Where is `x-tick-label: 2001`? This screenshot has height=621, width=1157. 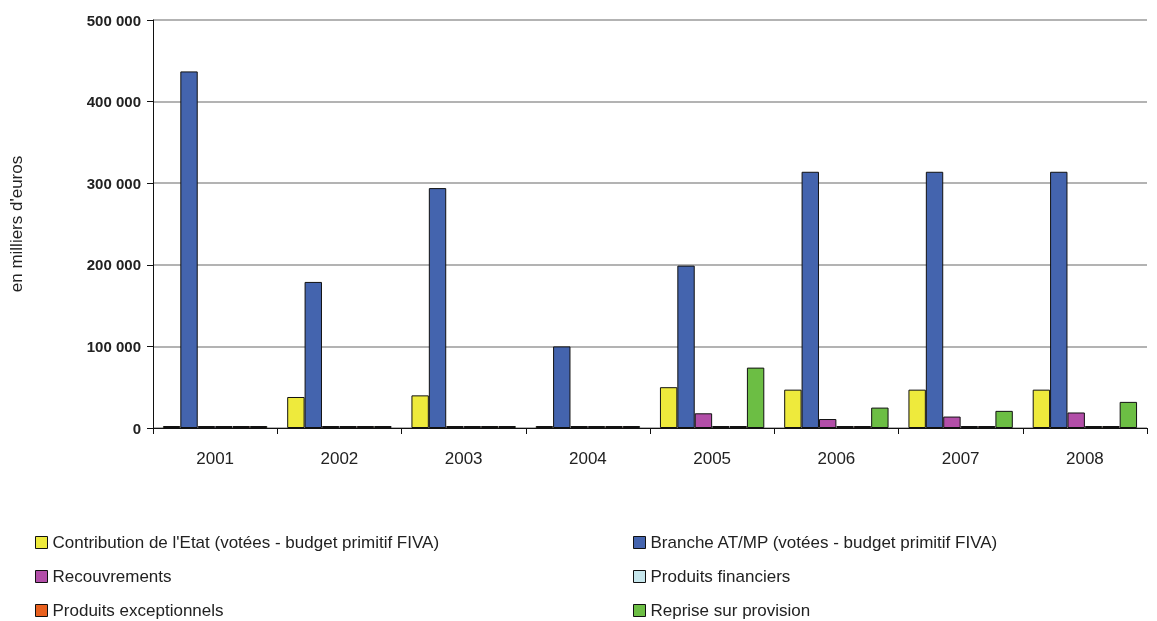 x-tick-label: 2001 is located at coordinates (215, 458).